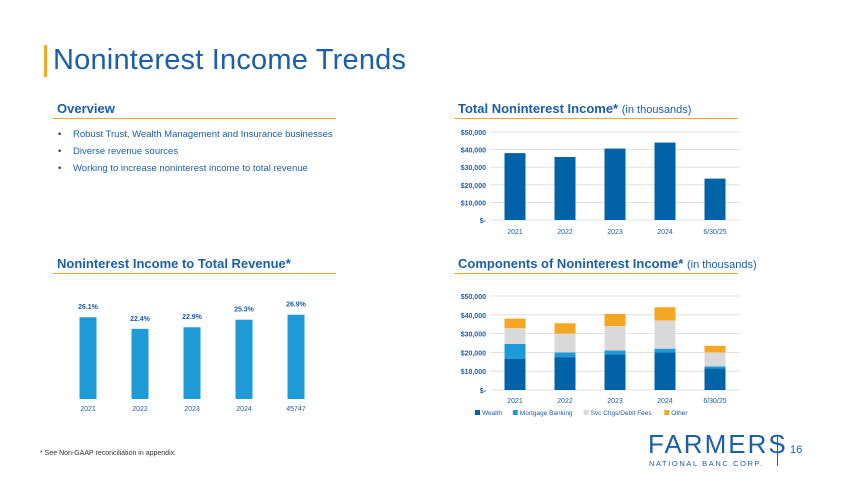 The image size is (850, 478). I want to click on data-label: 26.9%, so click(296, 305).